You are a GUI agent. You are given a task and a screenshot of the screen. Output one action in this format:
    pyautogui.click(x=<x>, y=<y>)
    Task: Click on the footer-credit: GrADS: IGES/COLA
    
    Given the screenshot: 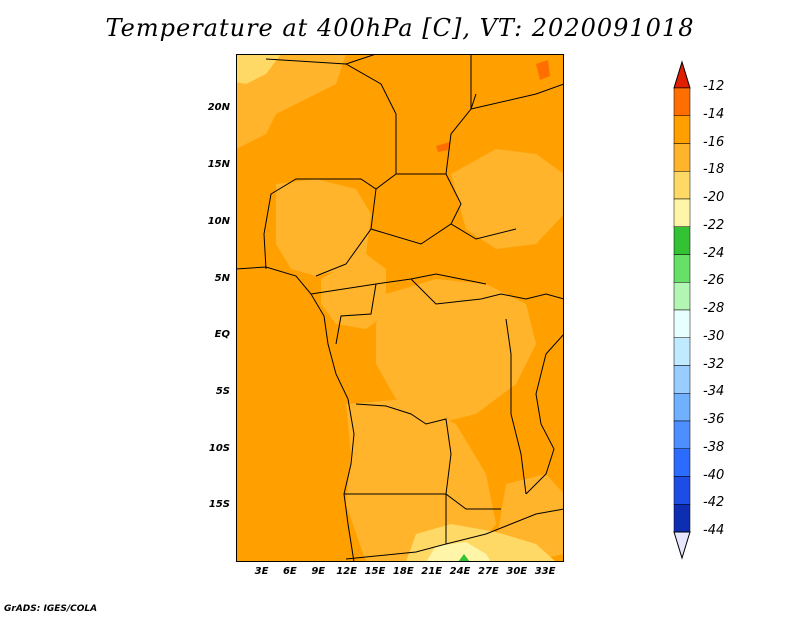 What is the action you would take?
    pyautogui.click(x=51, y=609)
    